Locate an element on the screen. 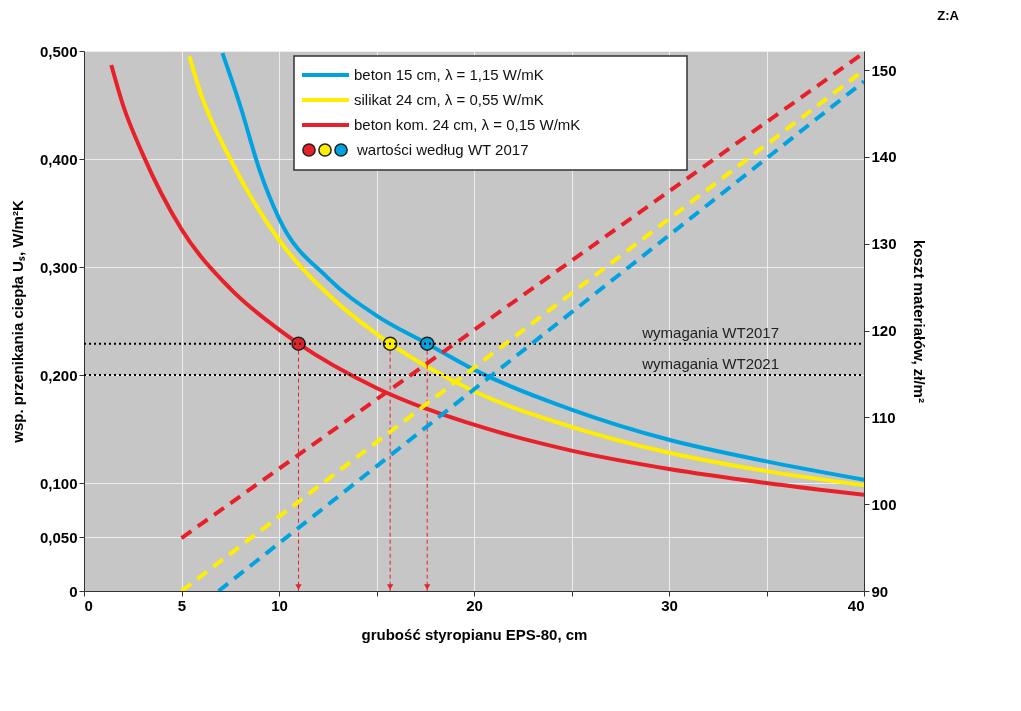 This screenshot has width=1021, height=711. y2-tick-label: 110 is located at coordinates (883, 417).